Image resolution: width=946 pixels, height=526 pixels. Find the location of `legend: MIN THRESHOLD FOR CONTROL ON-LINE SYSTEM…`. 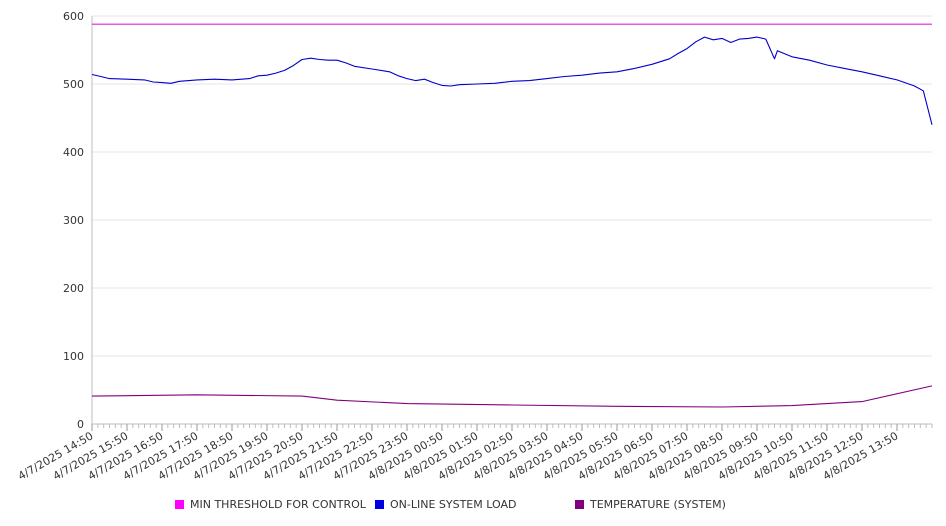

legend: MIN THRESHOLD FOR CONTROL ON-LINE SYSTEM… is located at coordinates (473, 506).